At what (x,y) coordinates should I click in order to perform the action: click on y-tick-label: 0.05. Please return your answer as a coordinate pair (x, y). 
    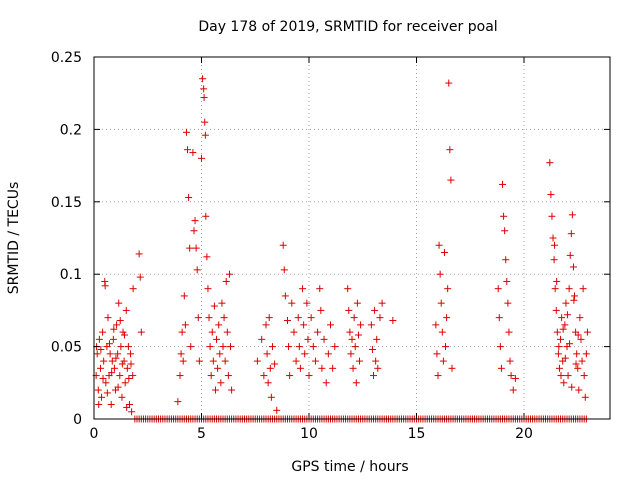
    Looking at the image, I should click on (66, 348).